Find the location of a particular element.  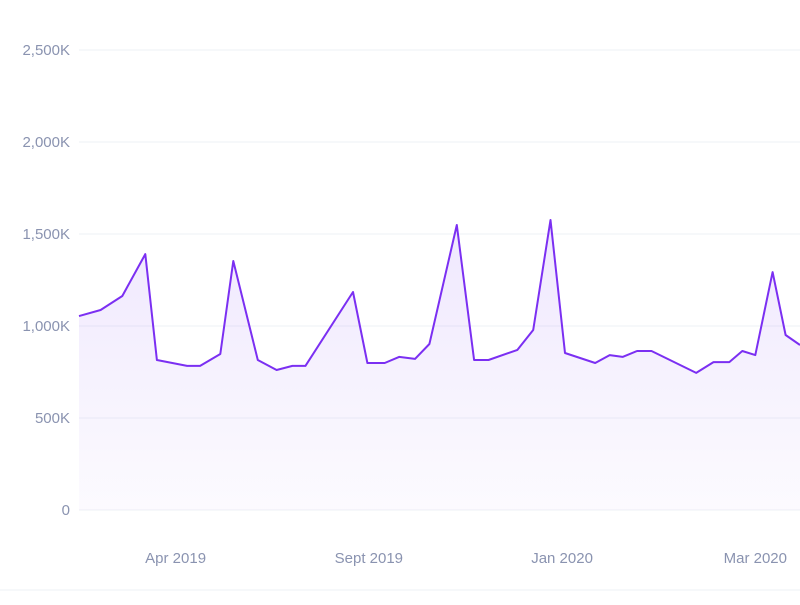

y-tick-label: 0 is located at coordinates (66, 510).